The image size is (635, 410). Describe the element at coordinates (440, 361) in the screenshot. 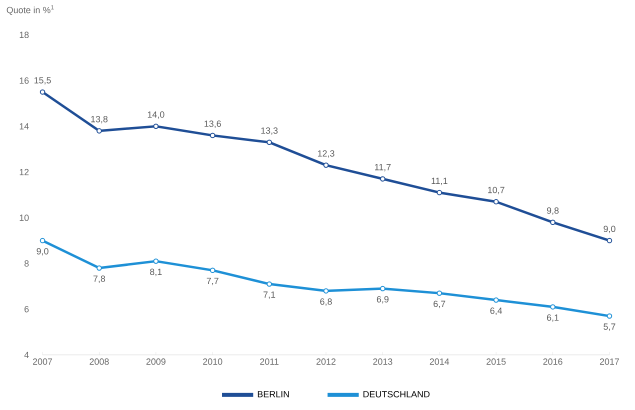

I see `x-tick-label: 2014` at that location.